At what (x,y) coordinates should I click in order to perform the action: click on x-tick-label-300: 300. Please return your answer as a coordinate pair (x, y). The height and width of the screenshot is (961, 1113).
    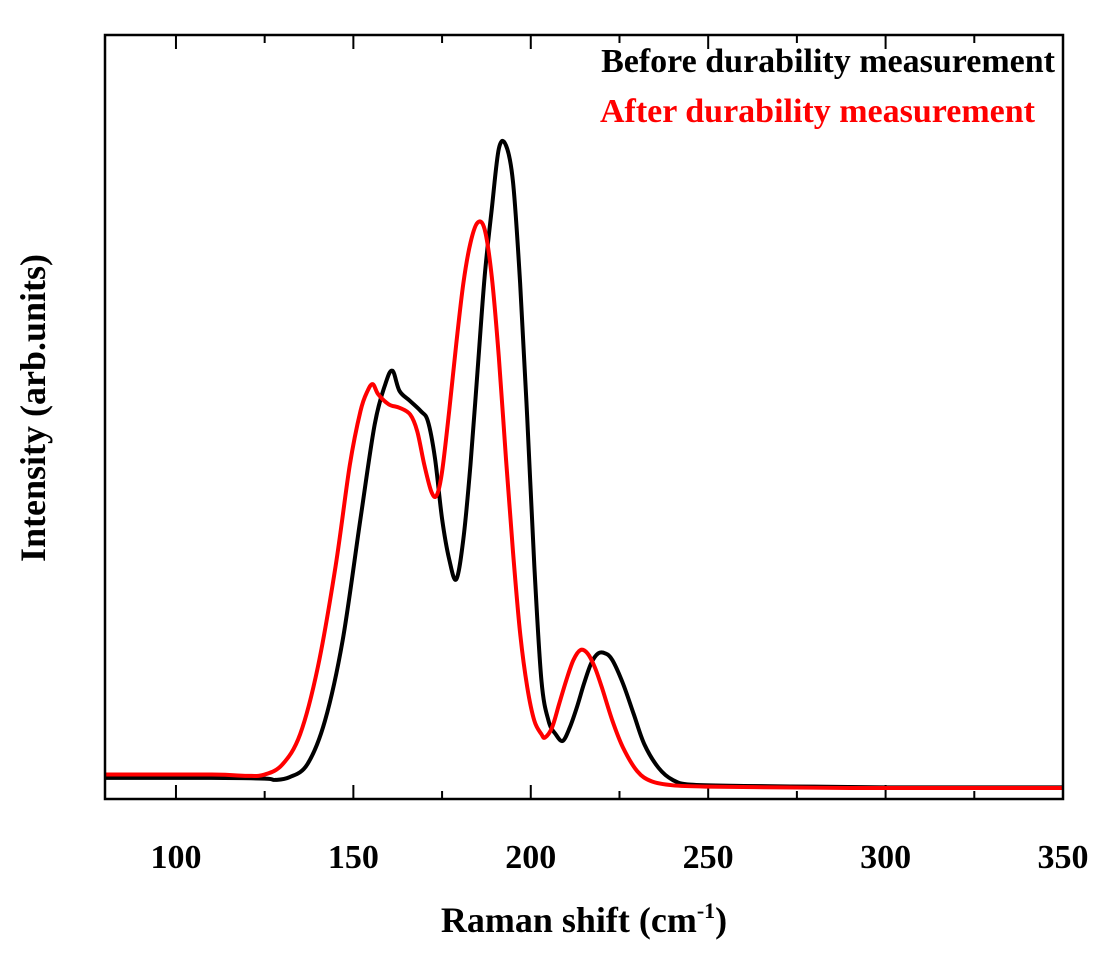
    Looking at the image, I should click on (885, 857).